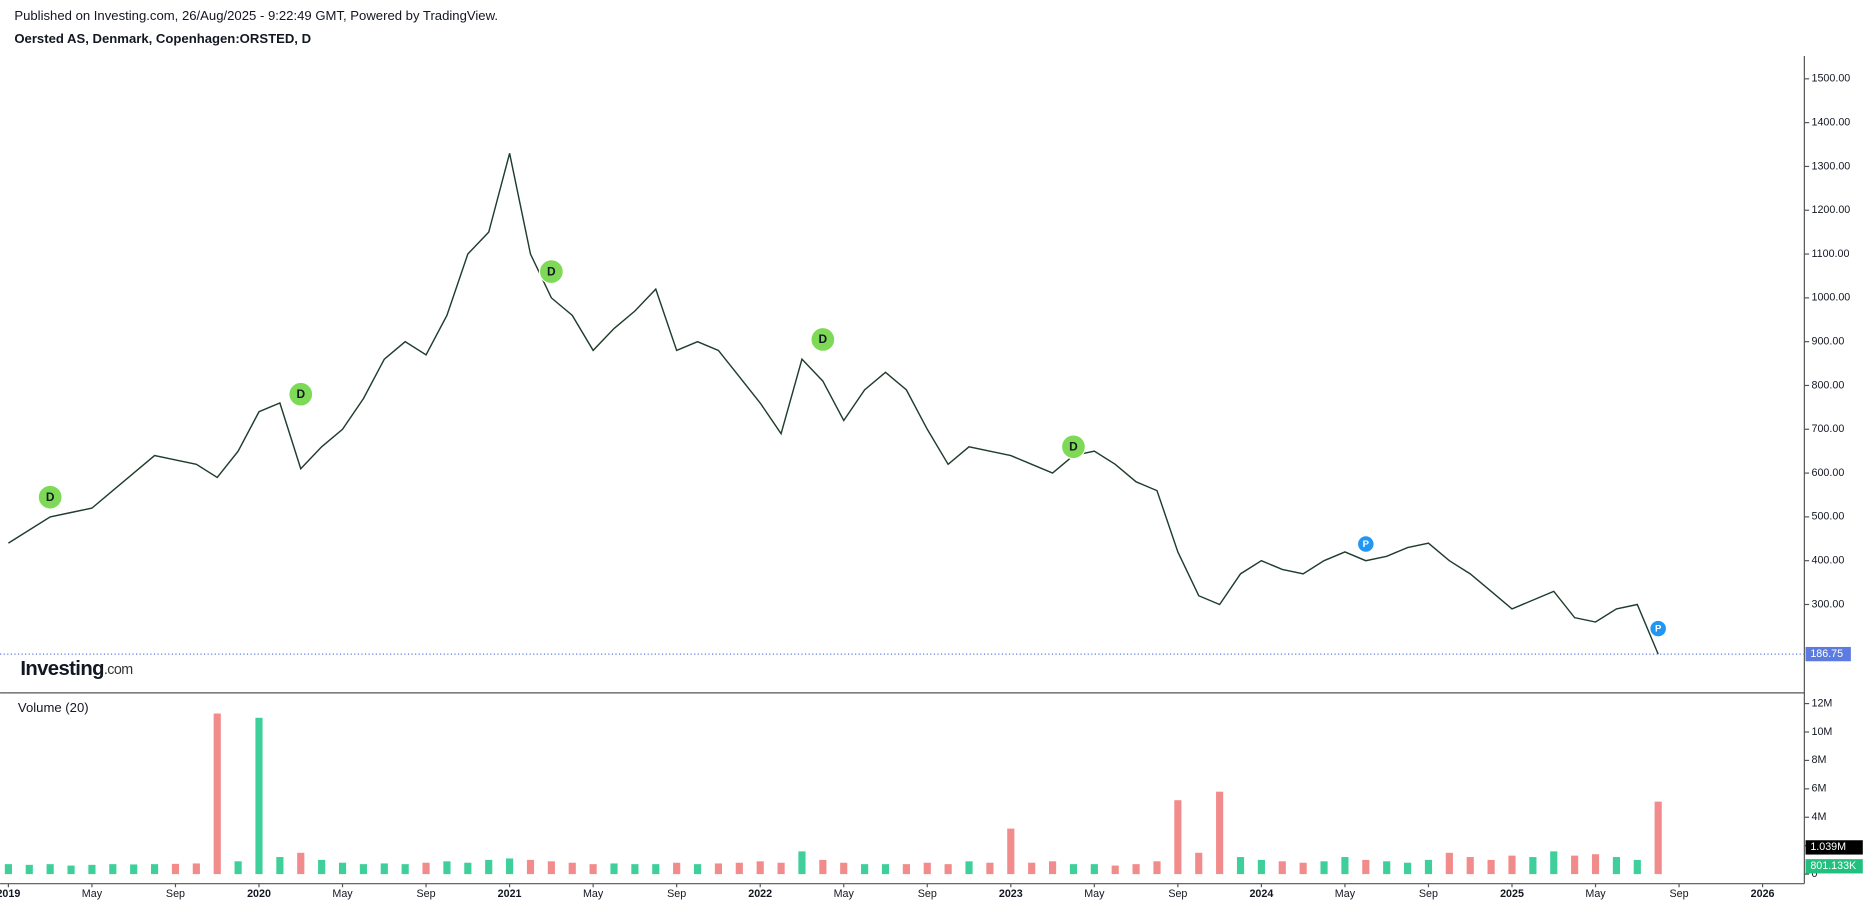 This screenshot has height=908, width=1870. What do you see at coordinates (10, 894) in the screenshot?
I see `x-tick-label: 2019` at bounding box center [10, 894].